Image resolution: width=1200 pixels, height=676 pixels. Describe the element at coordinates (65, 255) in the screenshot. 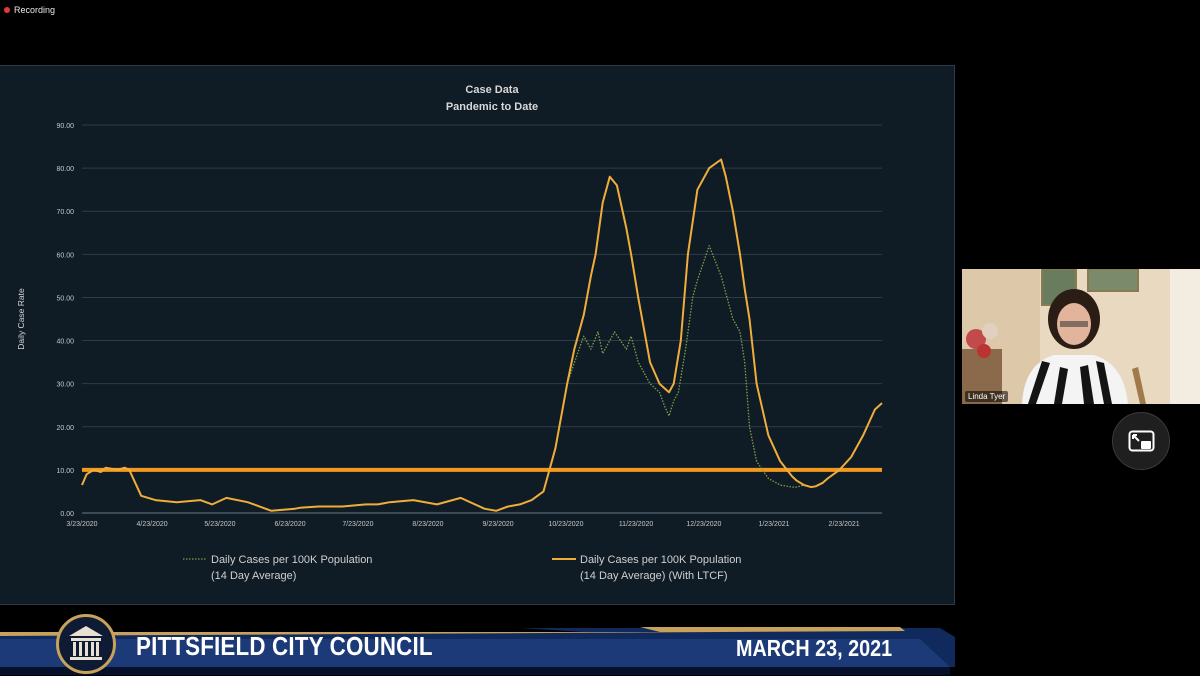

I see `y-tick-label: 60.00` at that location.